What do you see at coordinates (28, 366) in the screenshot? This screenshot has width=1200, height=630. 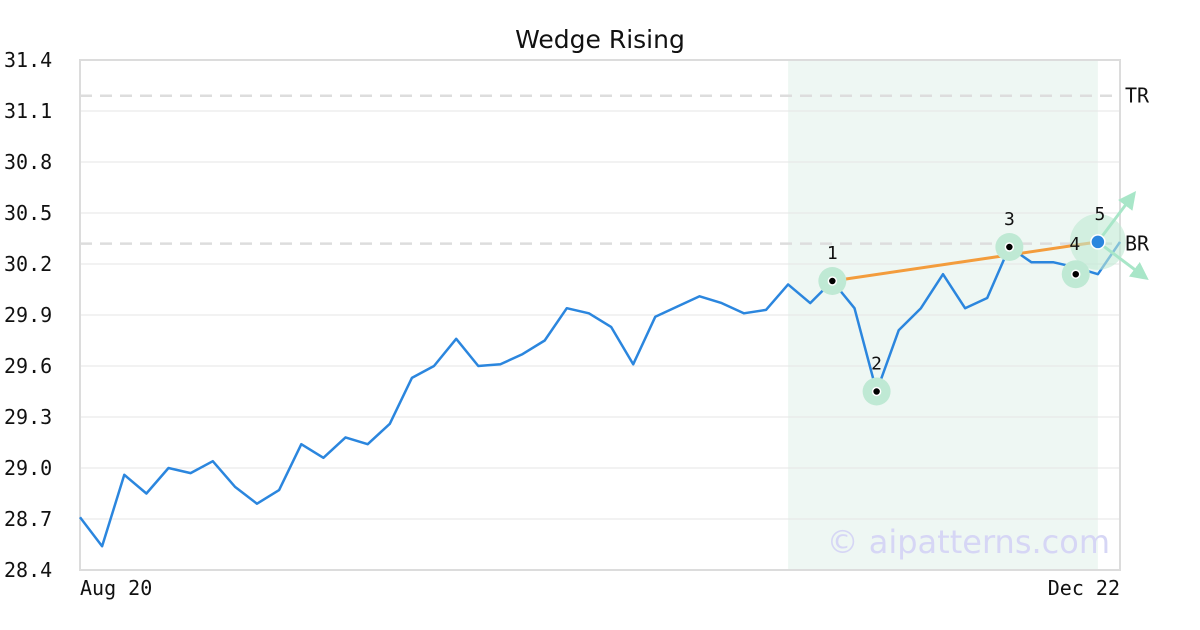 I see `y-tick-label: 29.6` at bounding box center [28, 366].